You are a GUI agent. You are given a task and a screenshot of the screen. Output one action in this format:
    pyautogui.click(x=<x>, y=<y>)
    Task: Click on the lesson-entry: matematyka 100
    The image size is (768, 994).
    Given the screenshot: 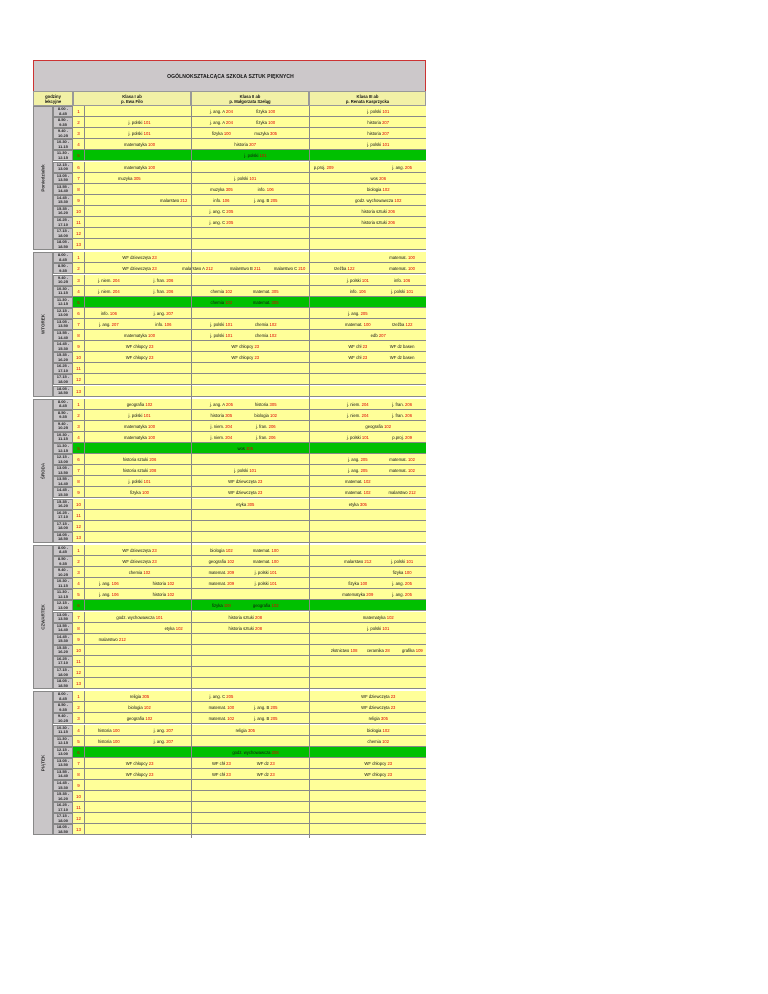 What is the action you would take?
    pyautogui.click(x=139, y=167)
    